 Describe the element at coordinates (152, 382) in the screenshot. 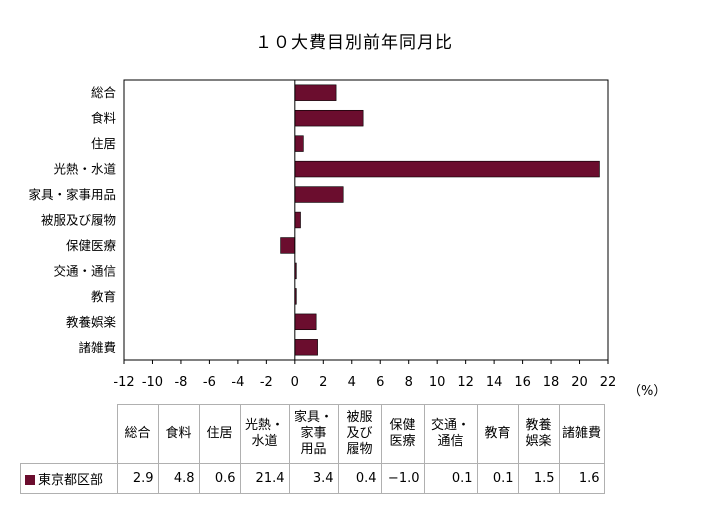

I see `x-tick-label: -10` at that location.